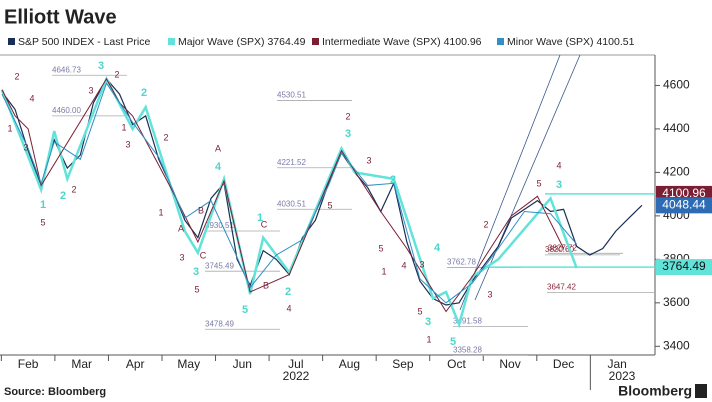  I want to click on x-tick-label: Mar, so click(81, 364).